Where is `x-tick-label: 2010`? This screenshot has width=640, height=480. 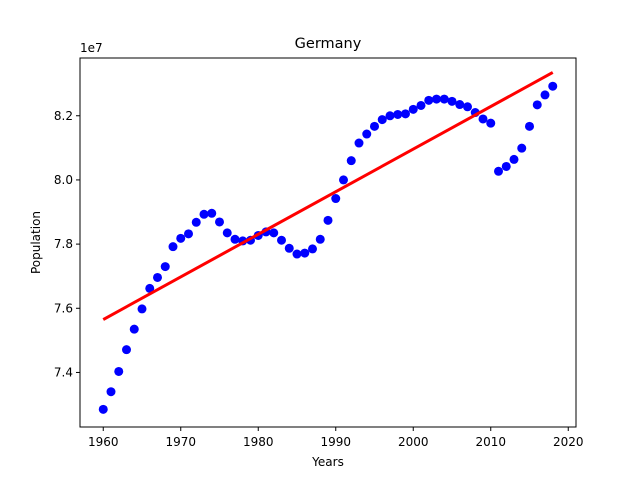 x-tick-label: 2010 is located at coordinates (490, 442).